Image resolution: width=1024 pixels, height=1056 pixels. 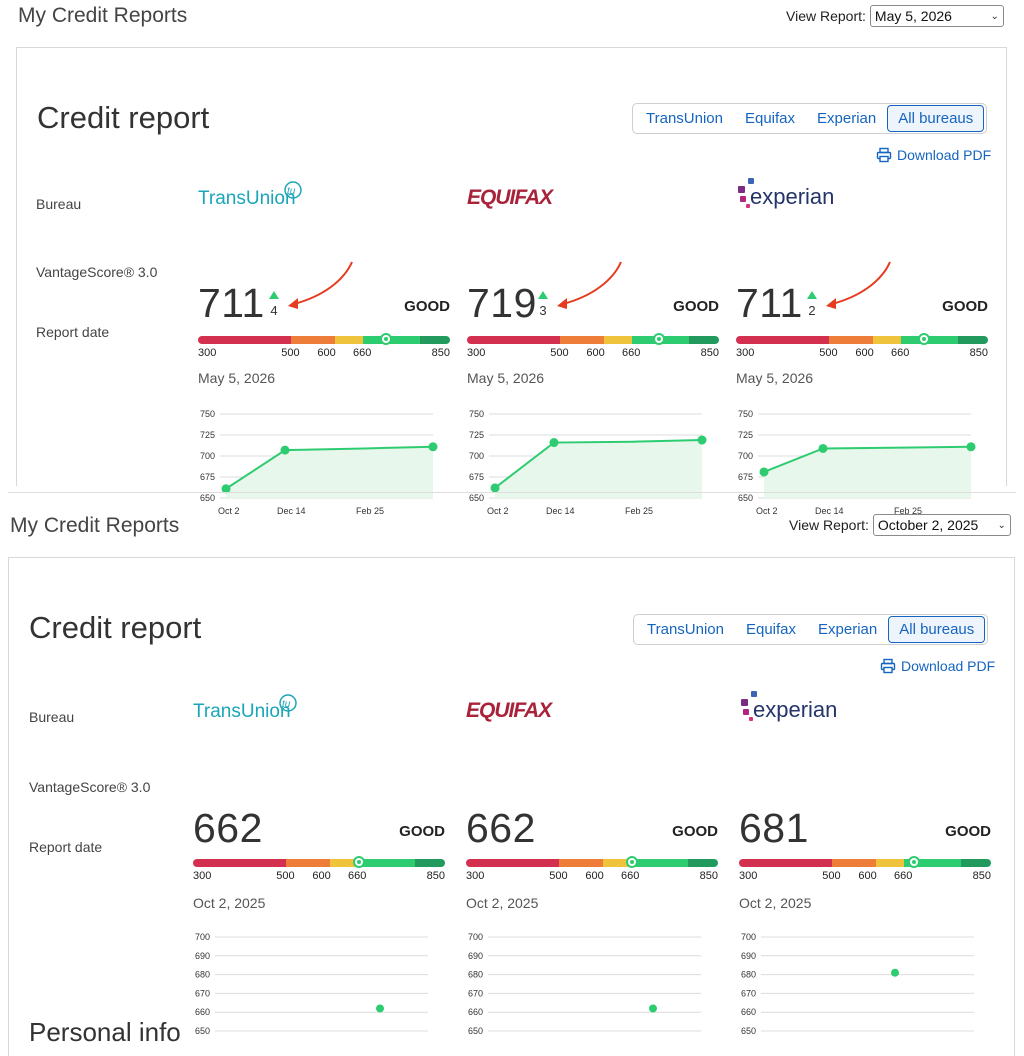 I want to click on scale-tick: 500, so click(x=290, y=353).